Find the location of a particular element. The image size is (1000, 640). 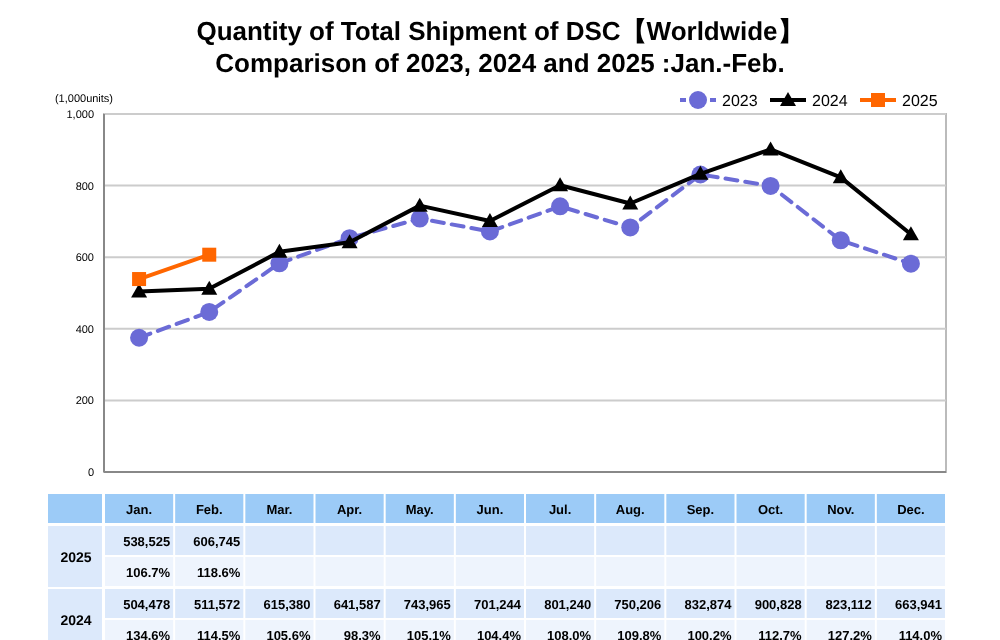

legend-label: 2023 is located at coordinates (740, 101).